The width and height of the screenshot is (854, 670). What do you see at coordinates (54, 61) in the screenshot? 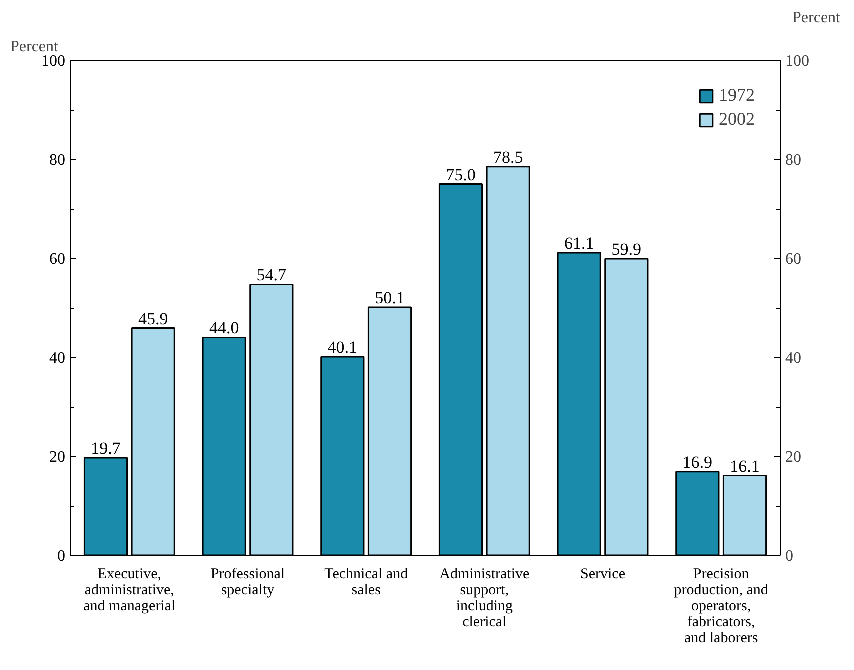
I see `y-tick-label: 100` at bounding box center [54, 61].